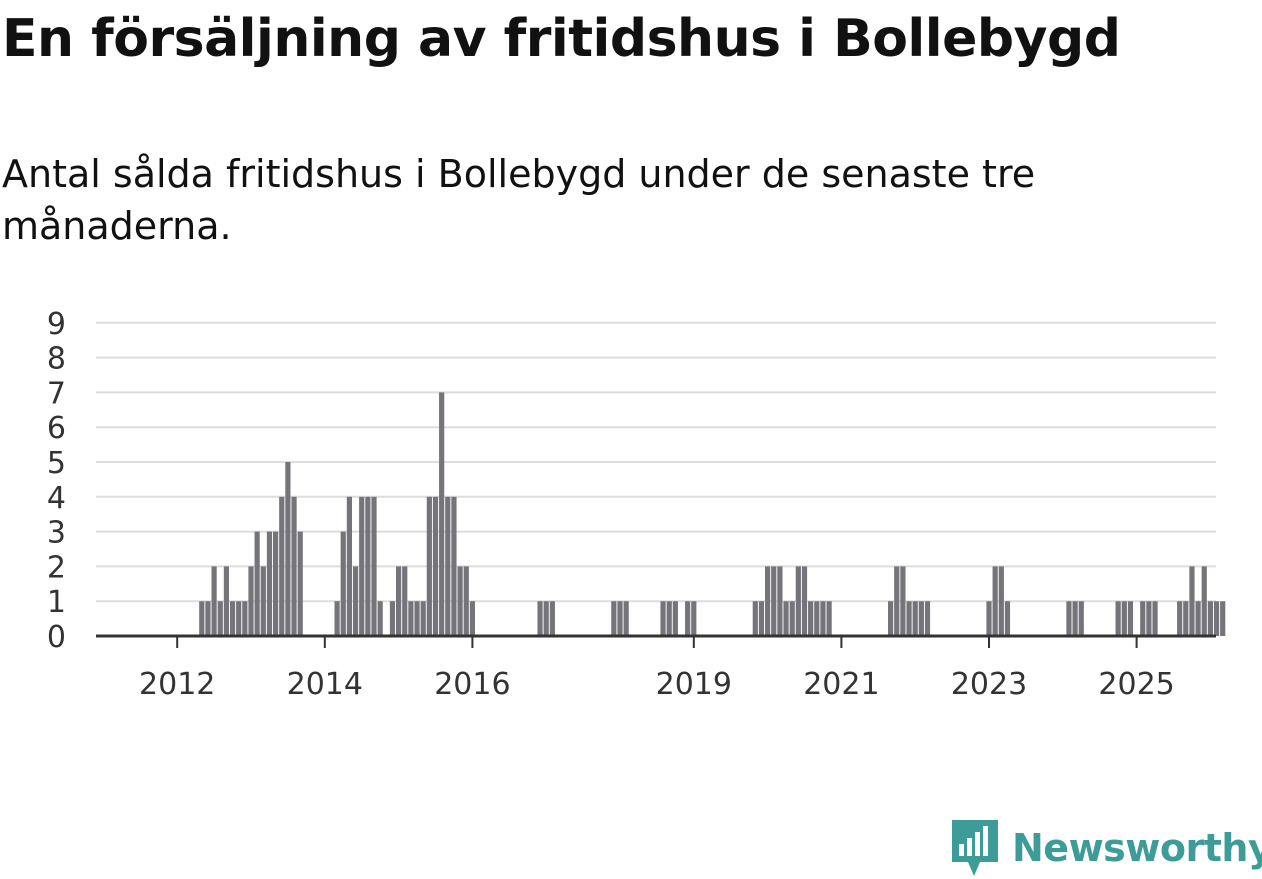 This screenshot has width=1262, height=879. What do you see at coordinates (1137, 848) in the screenshot?
I see `brand-name: Newsworthy` at bounding box center [1137, 848].